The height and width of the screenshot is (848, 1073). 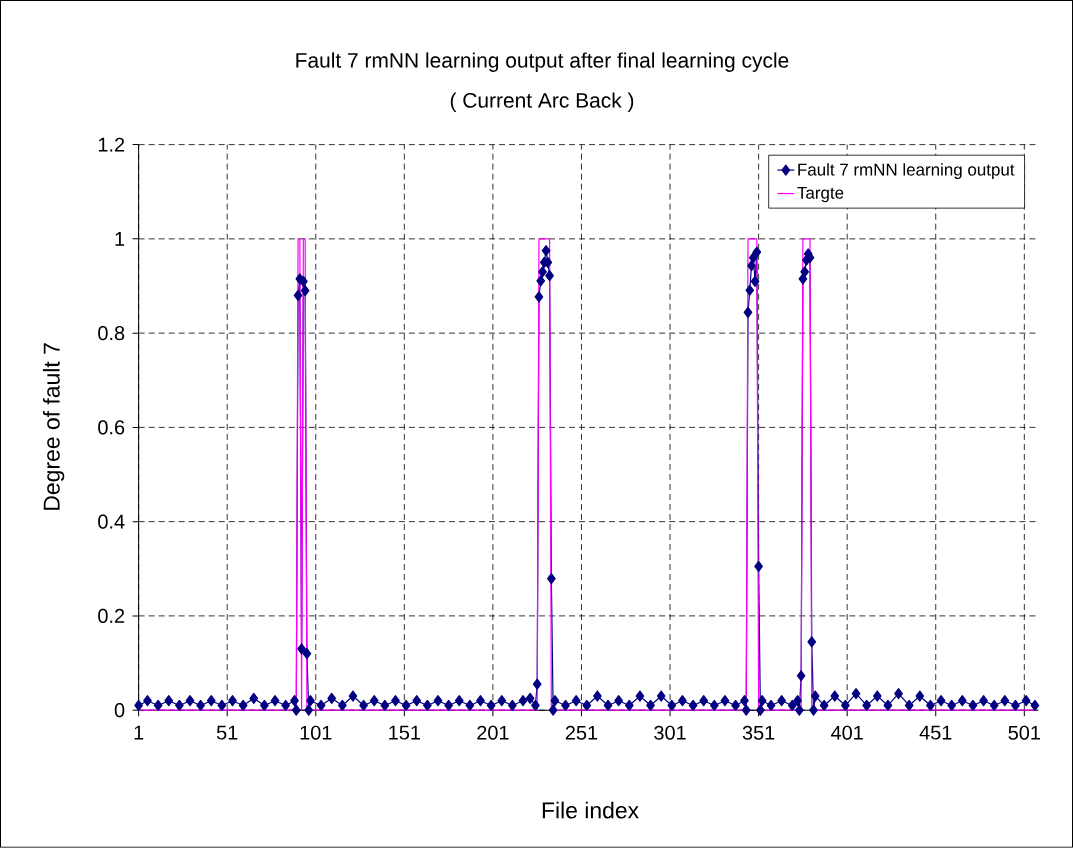 I want to click on x-tick-label: 51, so click(x=227, y=732).